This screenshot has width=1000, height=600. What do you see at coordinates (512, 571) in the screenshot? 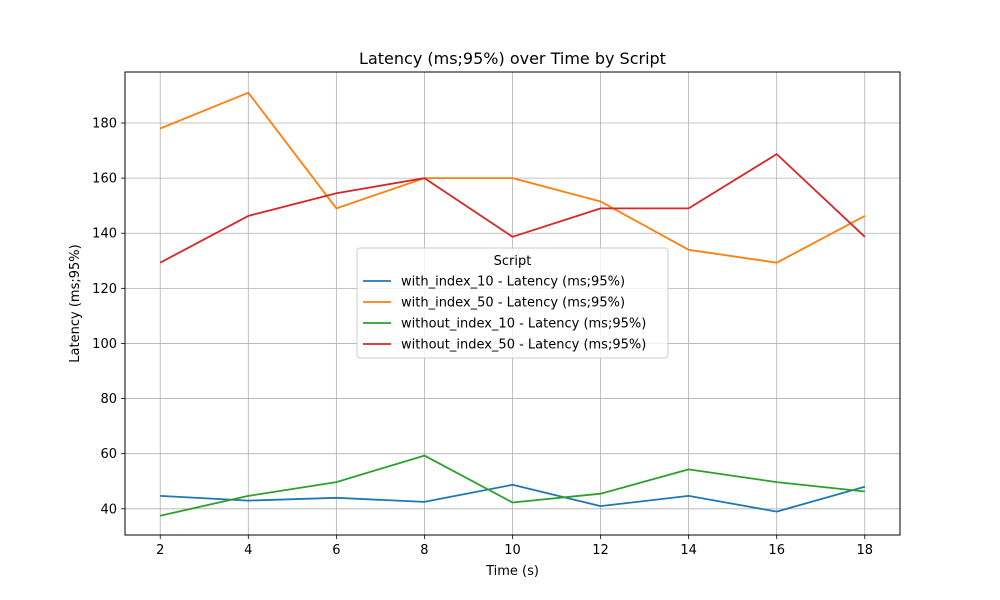
I see `x-axis-label: Time (s)` at bounding box center [512, 571].